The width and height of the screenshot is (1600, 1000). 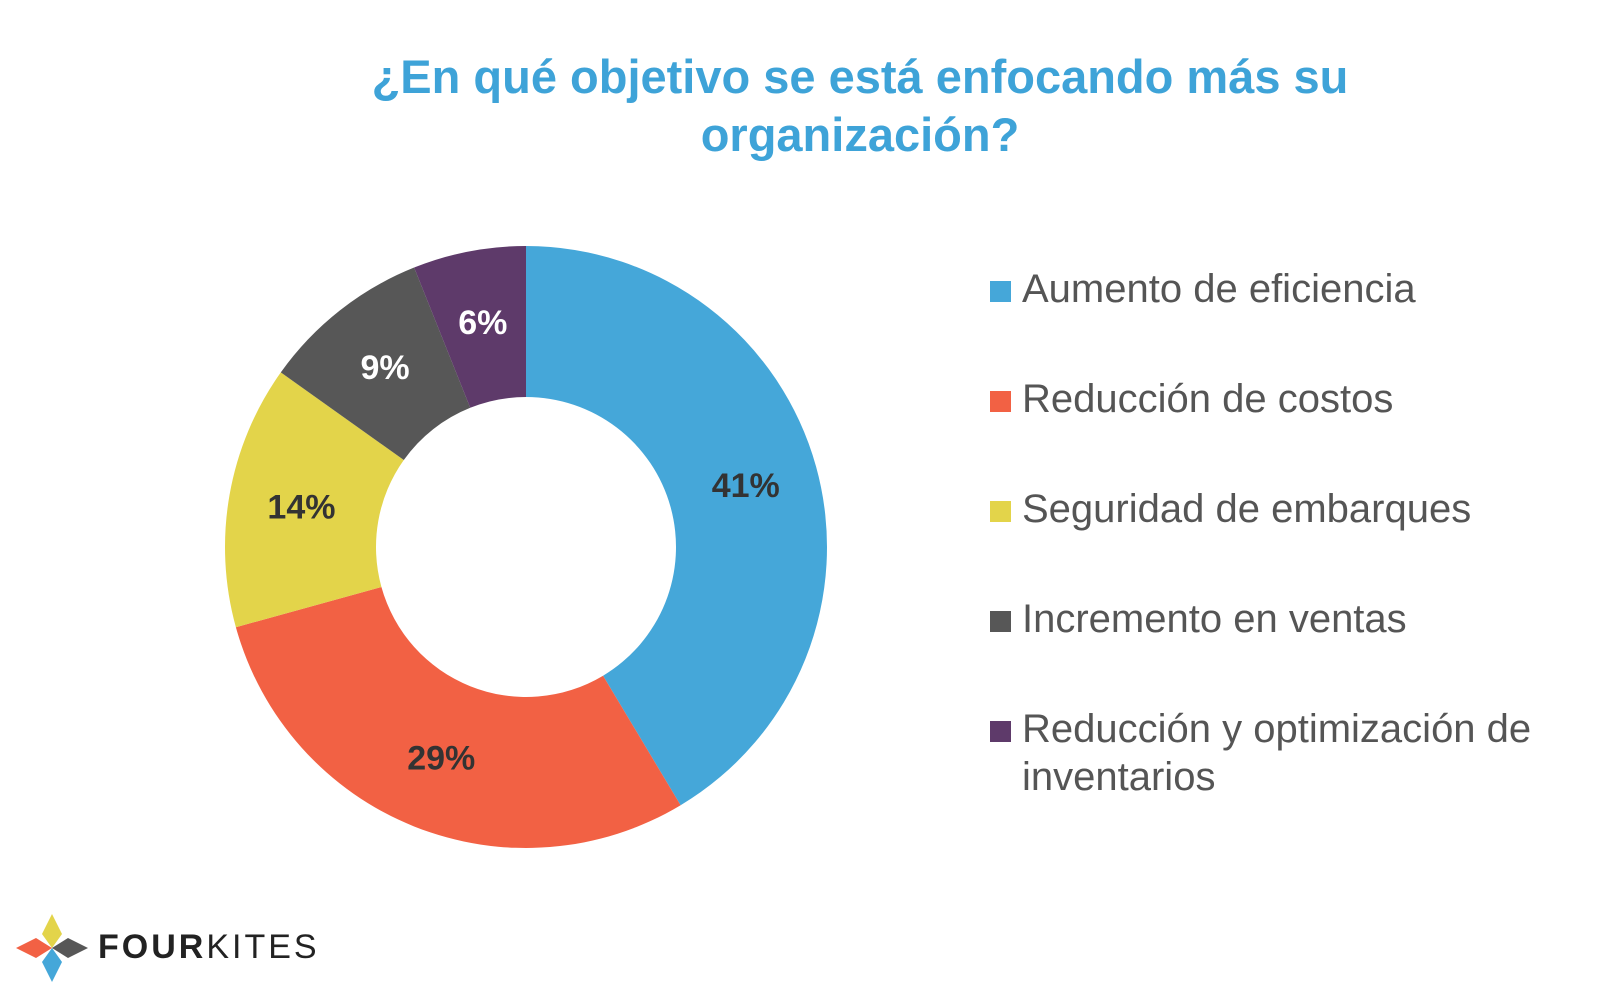 What do you see at coordinates (676, 526) in the screenshot?
I see `donut-slice-aumento-de-eficiencia` at bounding box center [676, 526].